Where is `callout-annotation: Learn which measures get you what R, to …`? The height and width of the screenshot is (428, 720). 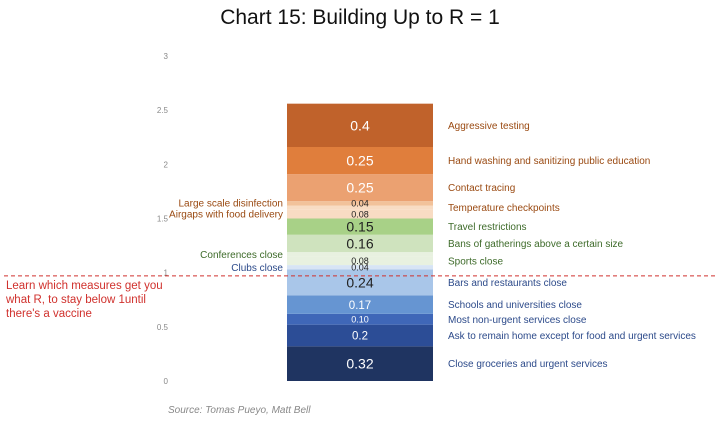 callout-annotation: Learn which measures get you what R, to … is located at coordinates (84, 300).